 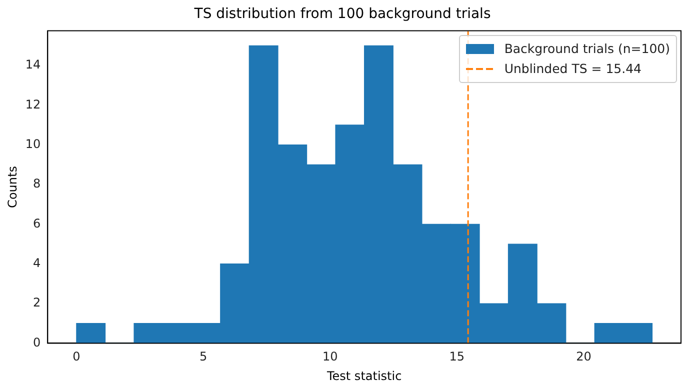 What do you see at coordinates (33, 104) in the screenshot?
I see `y-tick-label: 12` at bounding box center [33, 104].